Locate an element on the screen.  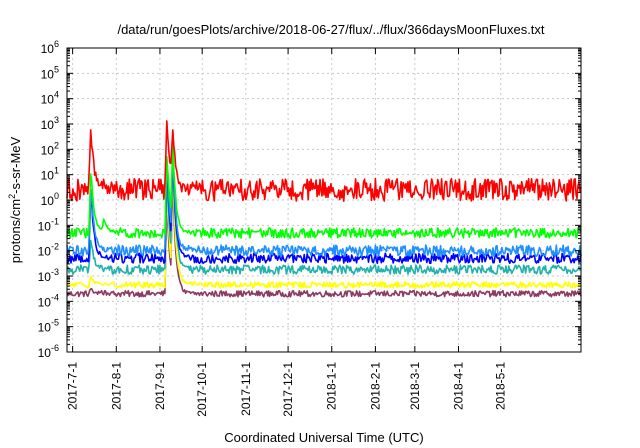
x-tick-label: 2018-2-1 is located at coordinates (375, 386).